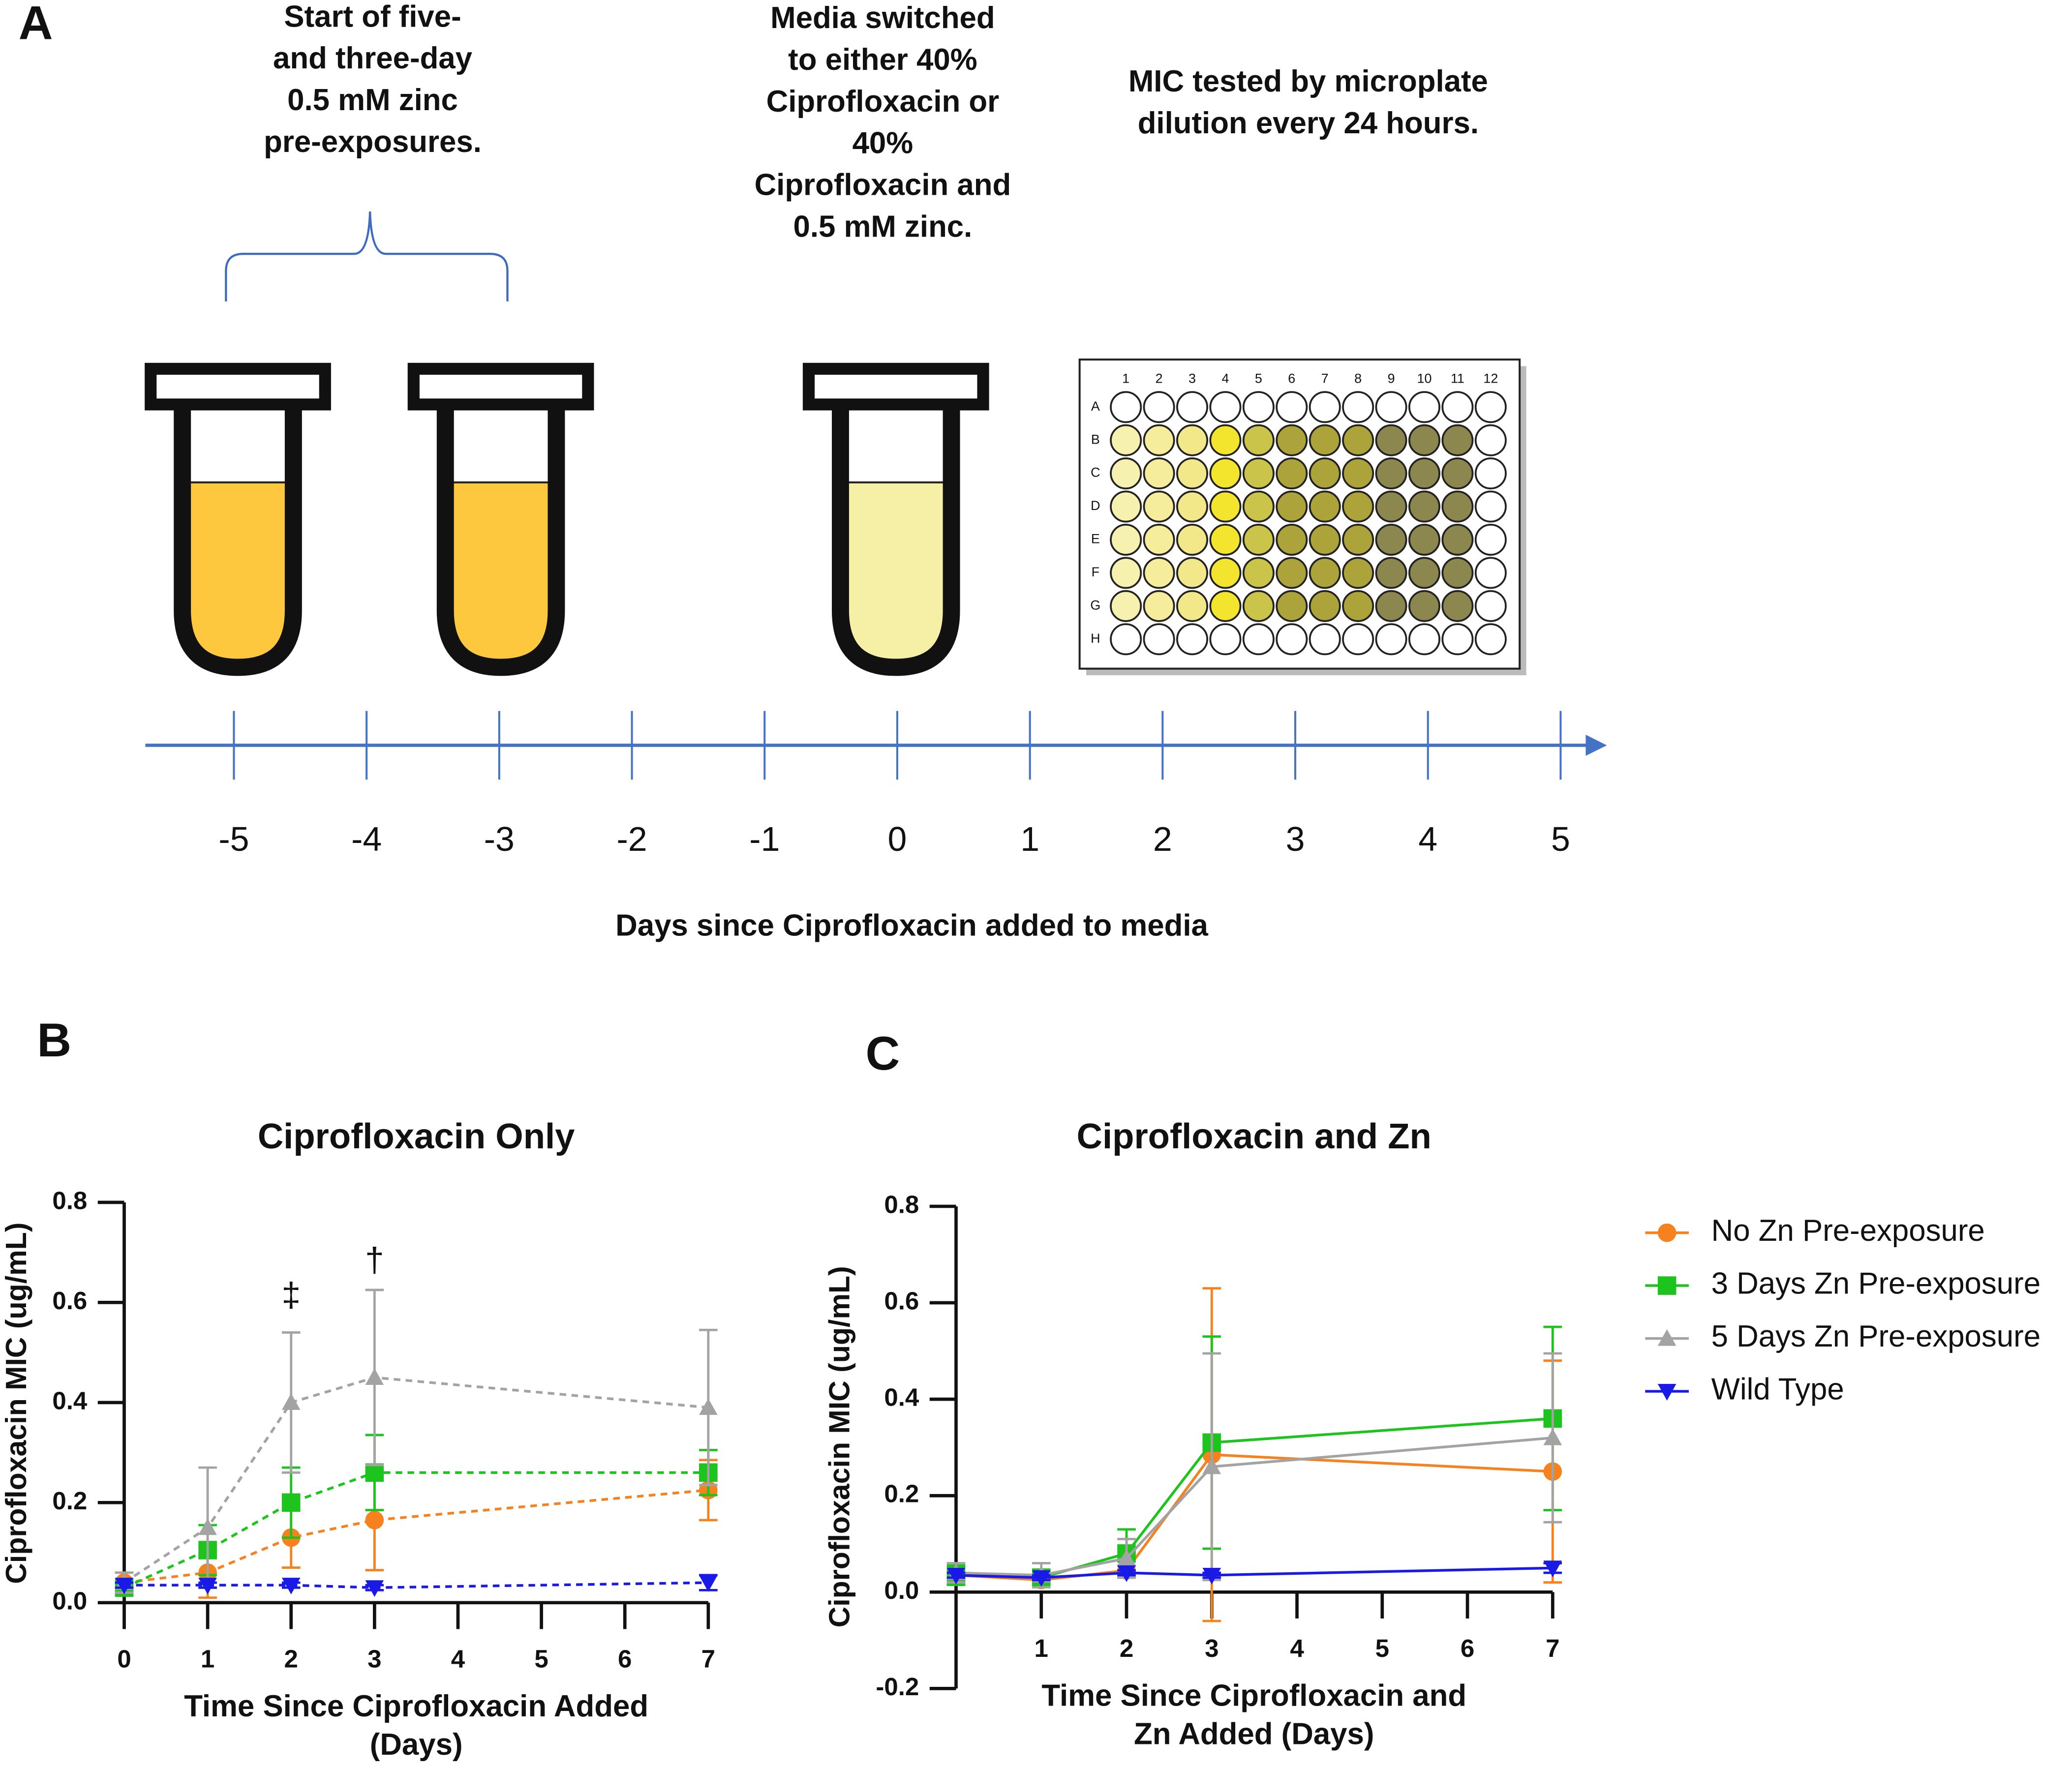  Describe the element at coordinates (1297, 1648) in the screenshot. I see `x-tick-label: 4` at that location.